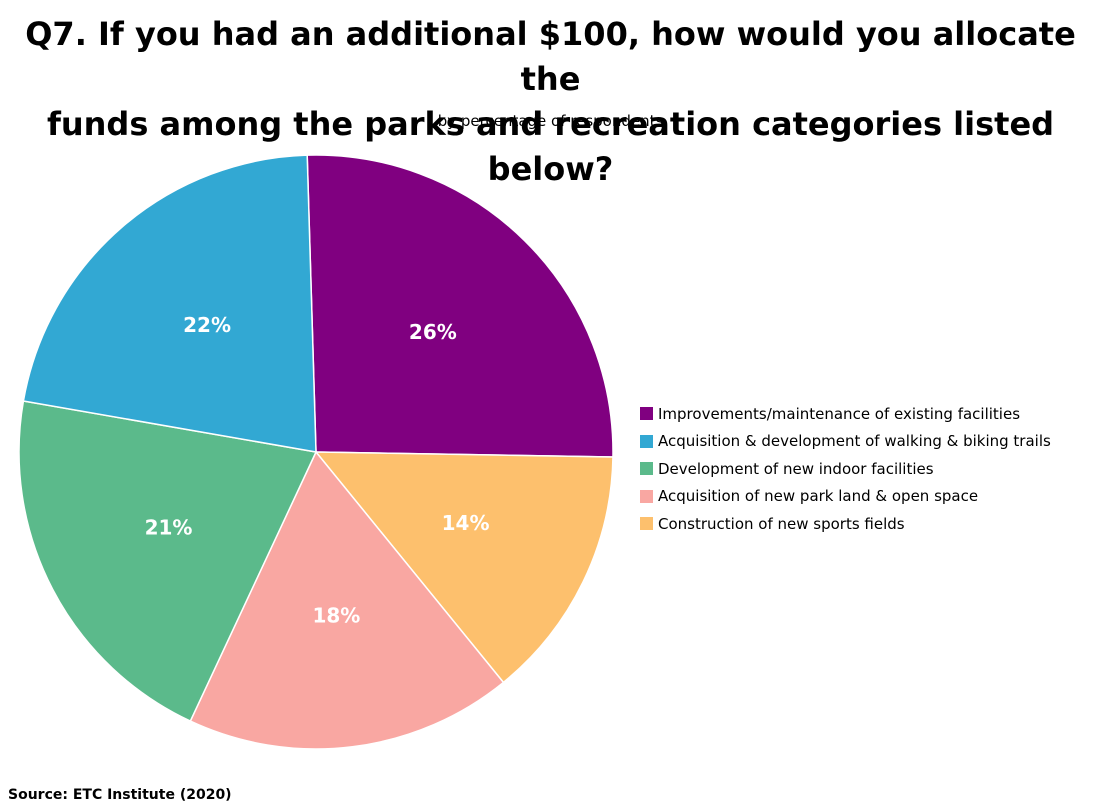 The width and height of the screenshot is (1101, 812). I want to click on pie-slice-construction-of-new-sports-fields, so click(464, 567).